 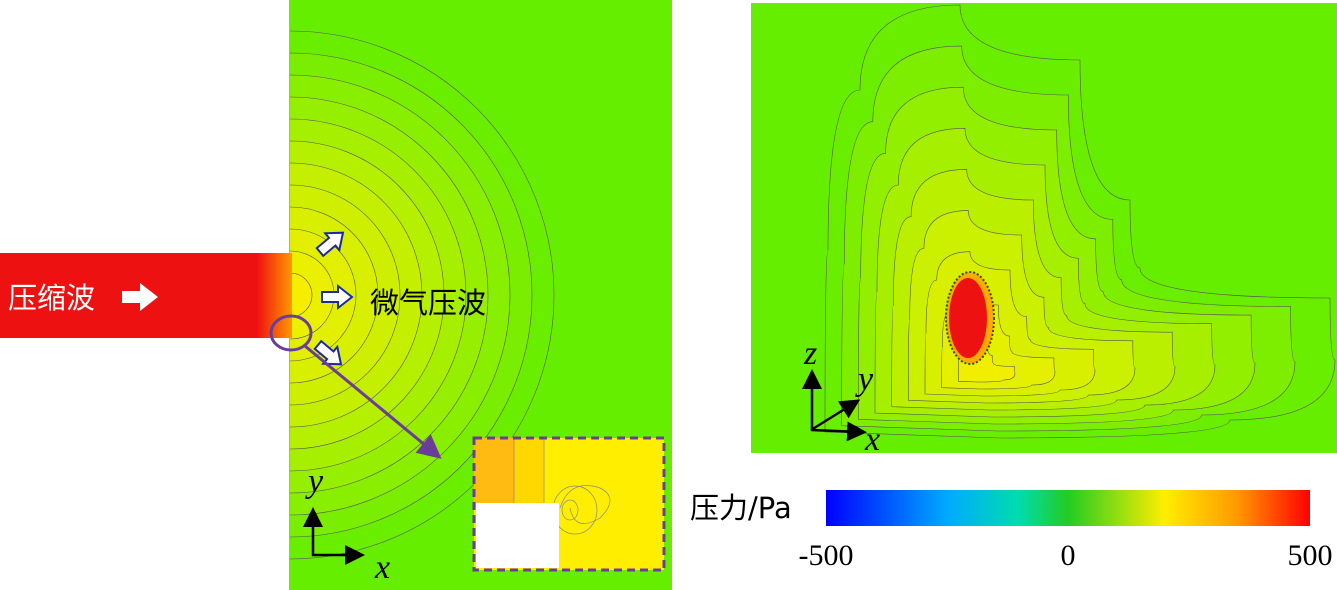 I want to click on colorbar-tick-label: 500, so click(x=1310, y=555).